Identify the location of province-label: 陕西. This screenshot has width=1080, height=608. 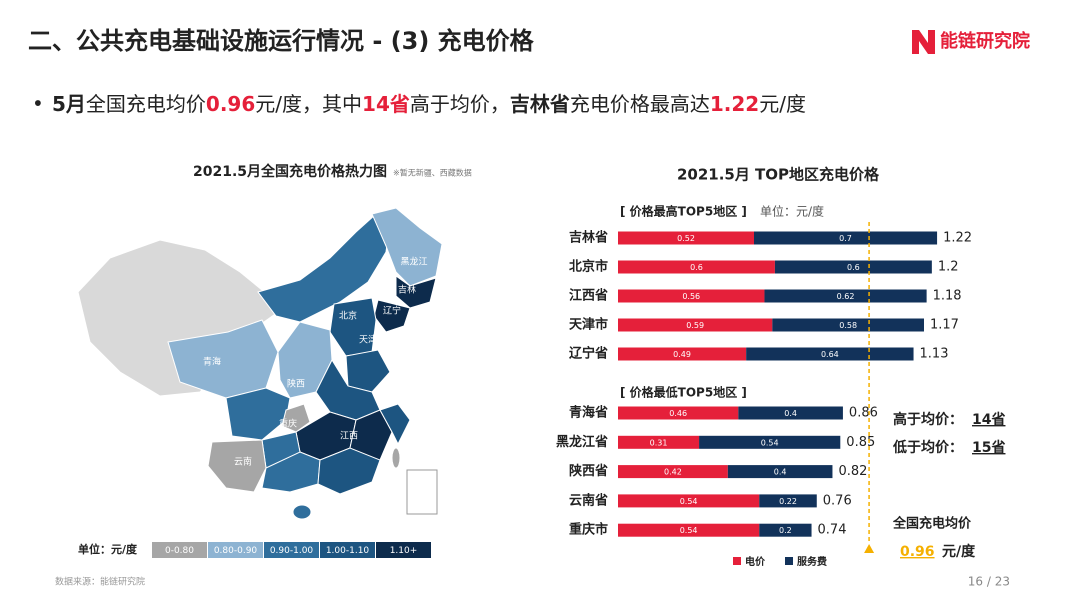
(296, 384).